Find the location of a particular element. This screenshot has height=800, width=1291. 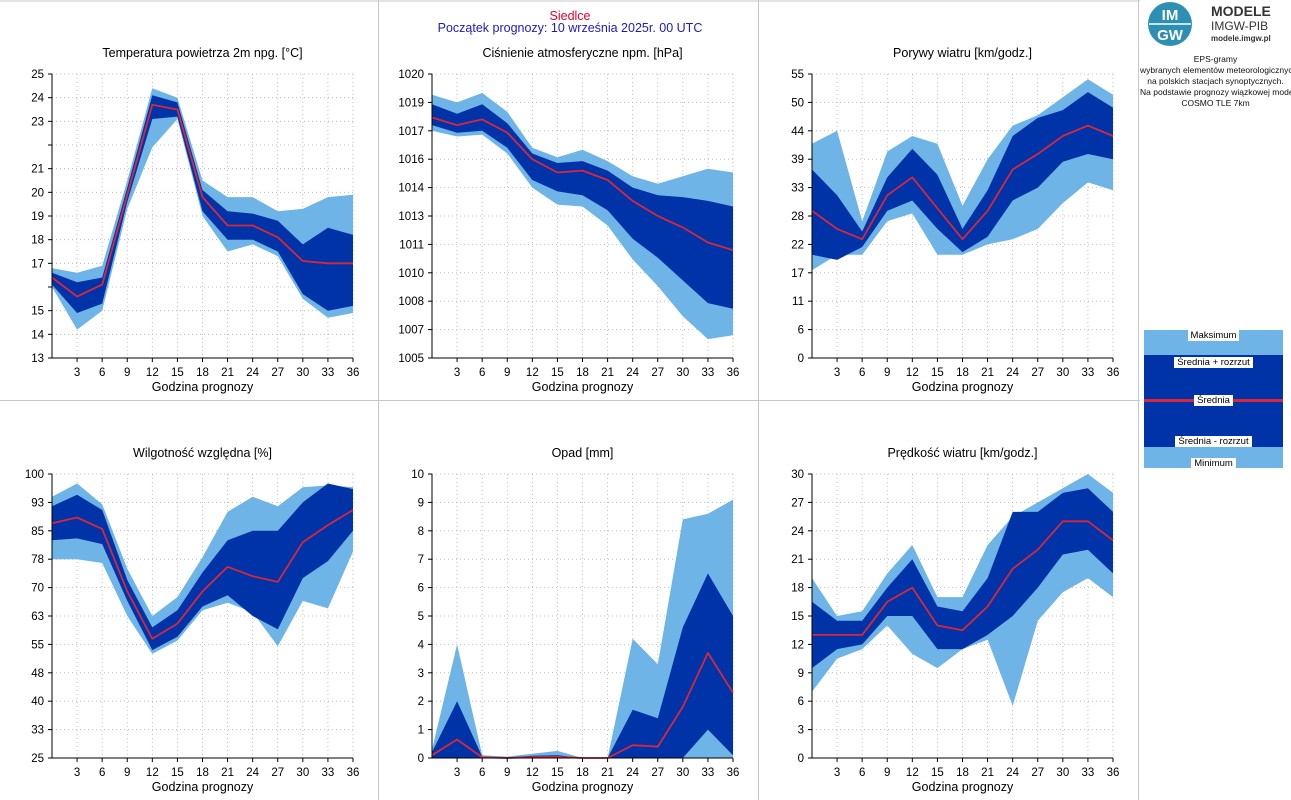

info-line: COSMO TLE 7km is located at coordinates (1215, 103).